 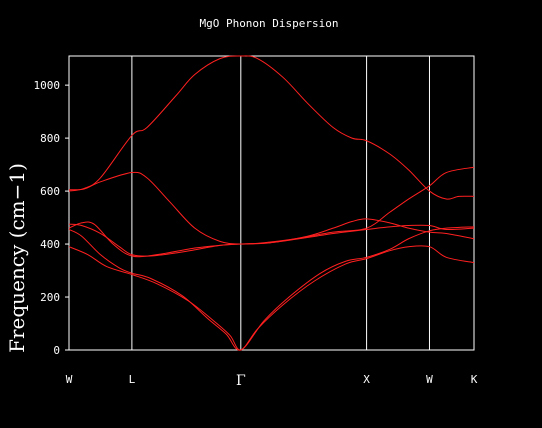 I want to click on y-tick-label: 0, so click(x=56, y=350).